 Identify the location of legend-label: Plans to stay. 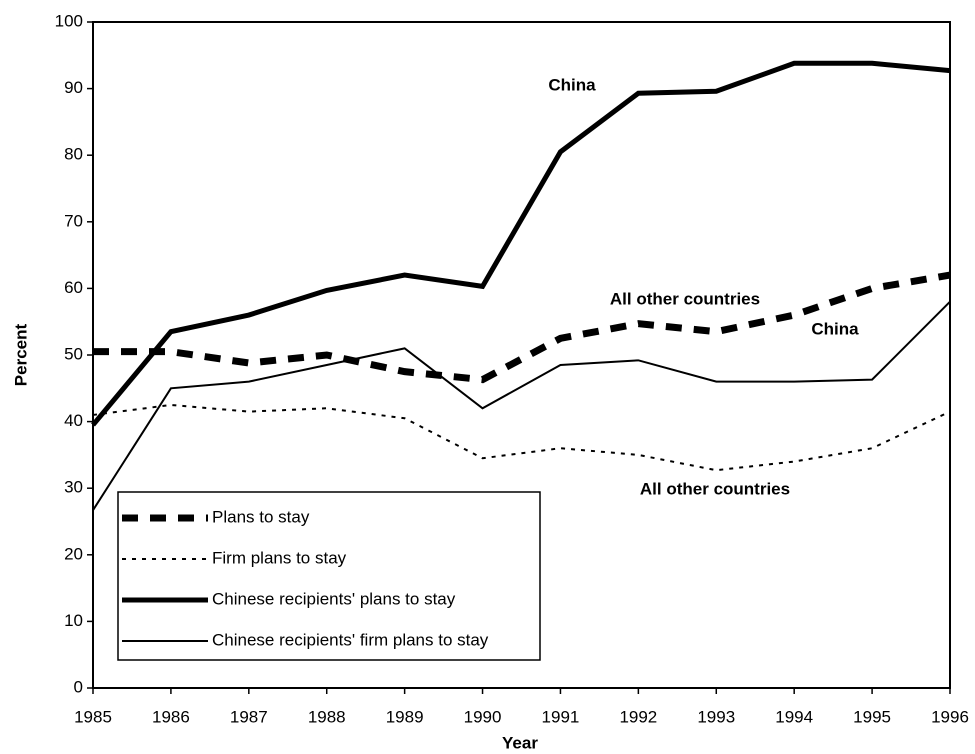
(261, 516).